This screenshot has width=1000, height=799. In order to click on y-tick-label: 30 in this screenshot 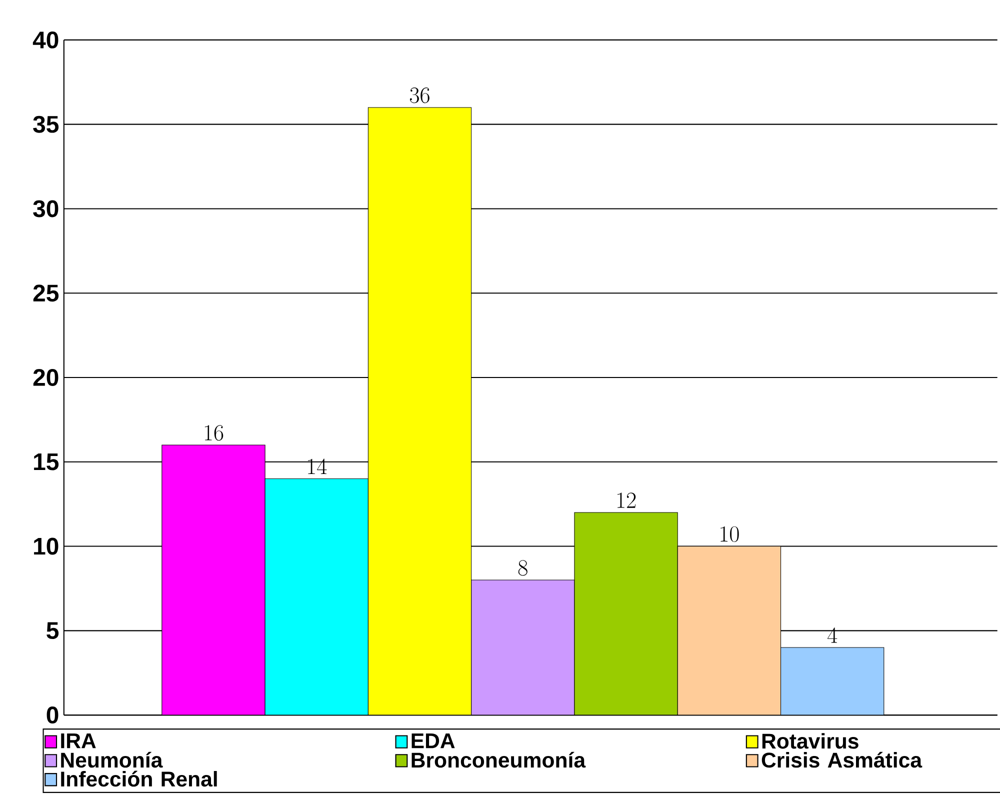, I will do `click(45, 209)`.